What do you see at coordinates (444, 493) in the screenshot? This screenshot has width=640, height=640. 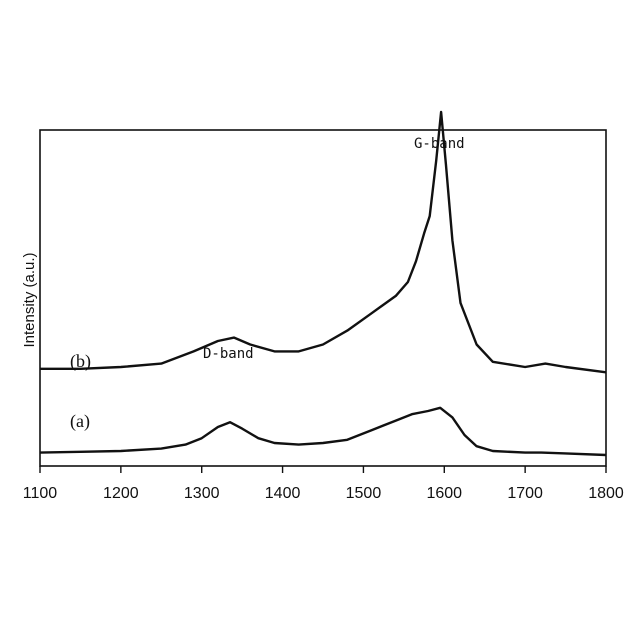 I see `x-tick-label: 1600` at bounding box center [444, 493].